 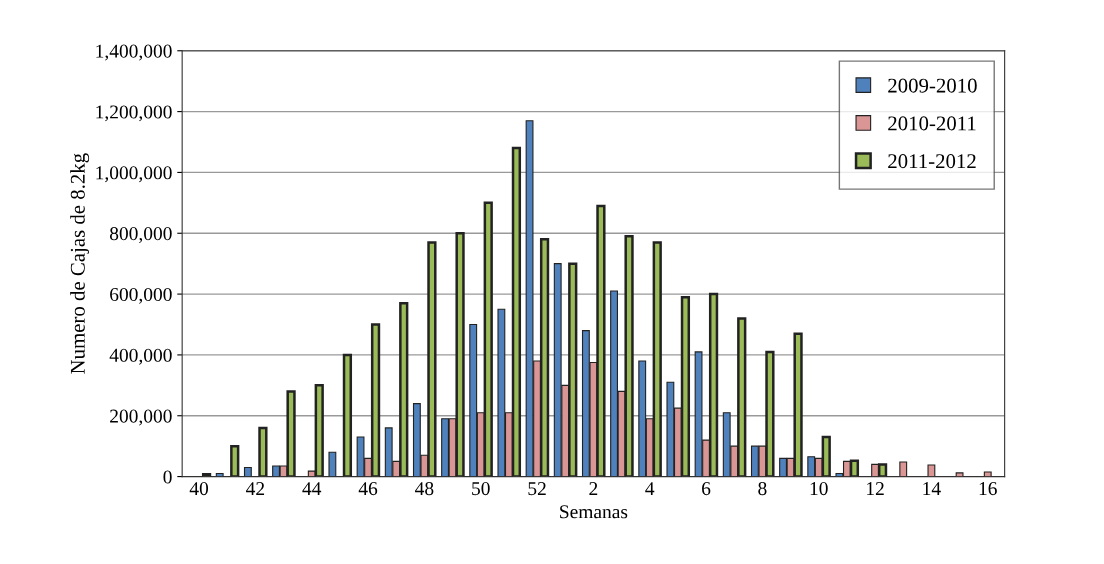 What do you see at coordinates (762, 489) in the screenshot?
I see `x-tick-label: 8` at bounding box center [762, 489].